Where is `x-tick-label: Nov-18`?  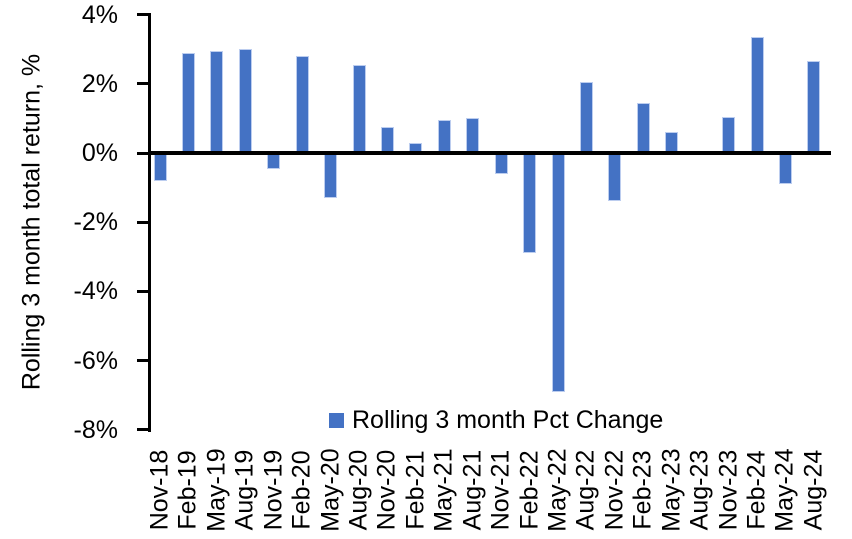 x-tick-label: Nov-18 is located at coordinates (159, 490).